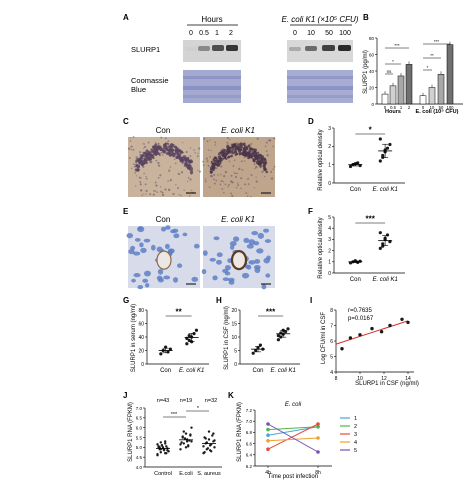 The height and width of the screenshot is (490, 474). Describe the element at coordinates (320, 77) in the screenshot. I see `coomassie-band-c1` at that location.